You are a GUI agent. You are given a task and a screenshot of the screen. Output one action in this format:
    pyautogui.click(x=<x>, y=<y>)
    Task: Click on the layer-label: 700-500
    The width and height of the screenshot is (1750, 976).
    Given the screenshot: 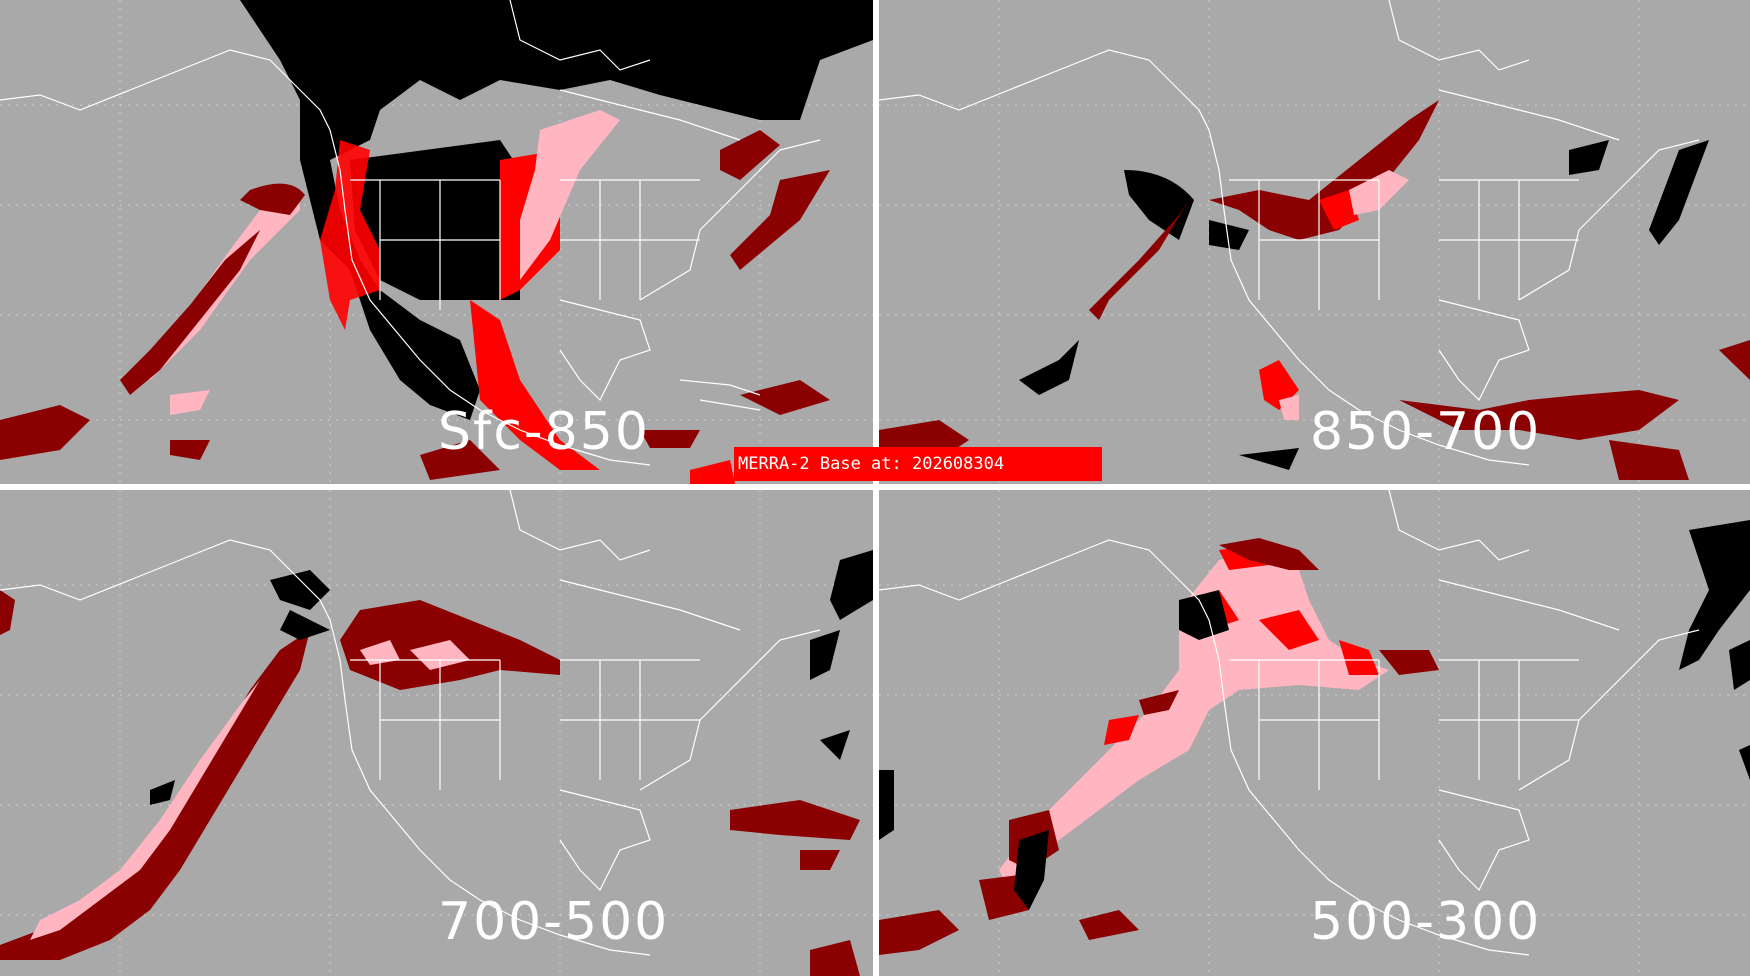 What is the action you would take?
    pyautogui.click(x=554, y=922)
    